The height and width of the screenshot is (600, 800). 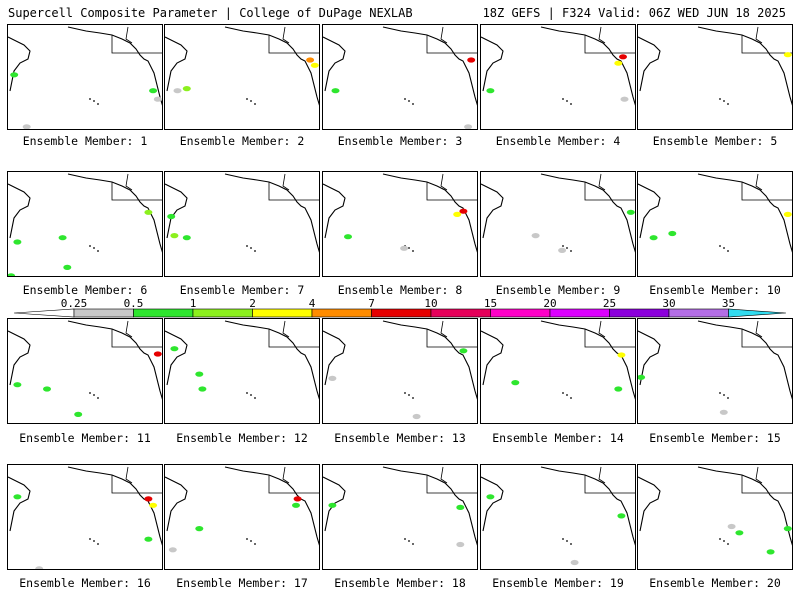 I want to click on colorbar-tick-label: 15, so click(x=490, y=304).